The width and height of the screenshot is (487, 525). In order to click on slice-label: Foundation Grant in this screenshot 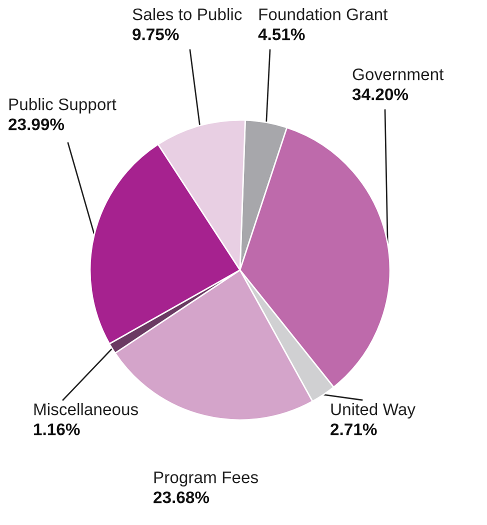, I will do `click(323, 14)`.